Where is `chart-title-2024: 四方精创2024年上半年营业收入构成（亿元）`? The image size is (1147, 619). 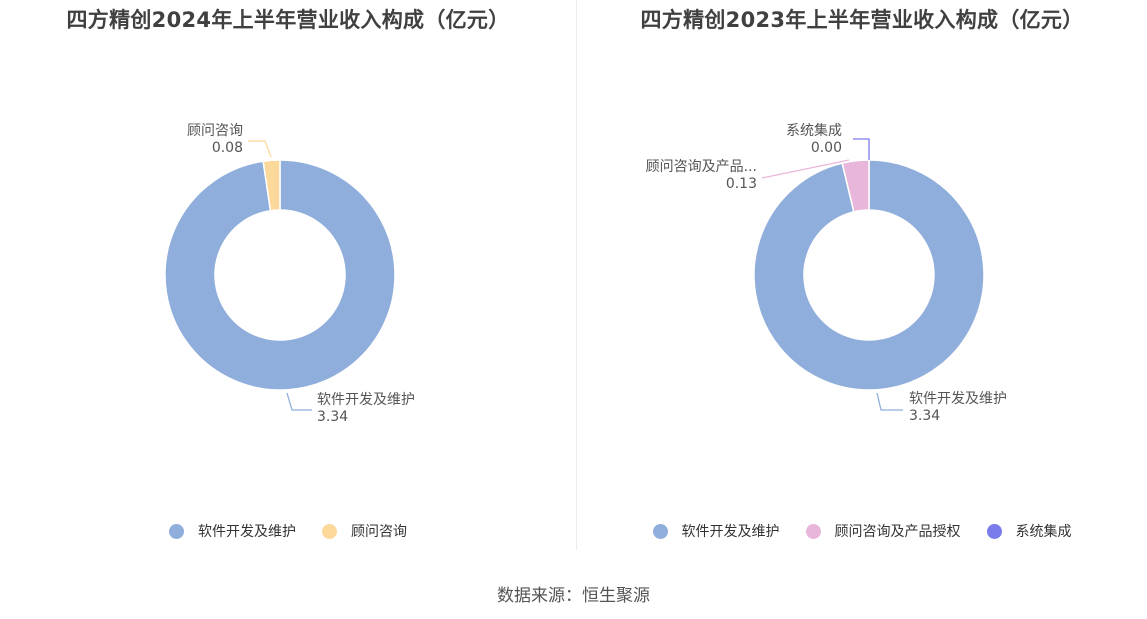 chart-title-2024: 四方精创2024年上半年营业收入构成（亿元） is located at coordinates (288, 20).